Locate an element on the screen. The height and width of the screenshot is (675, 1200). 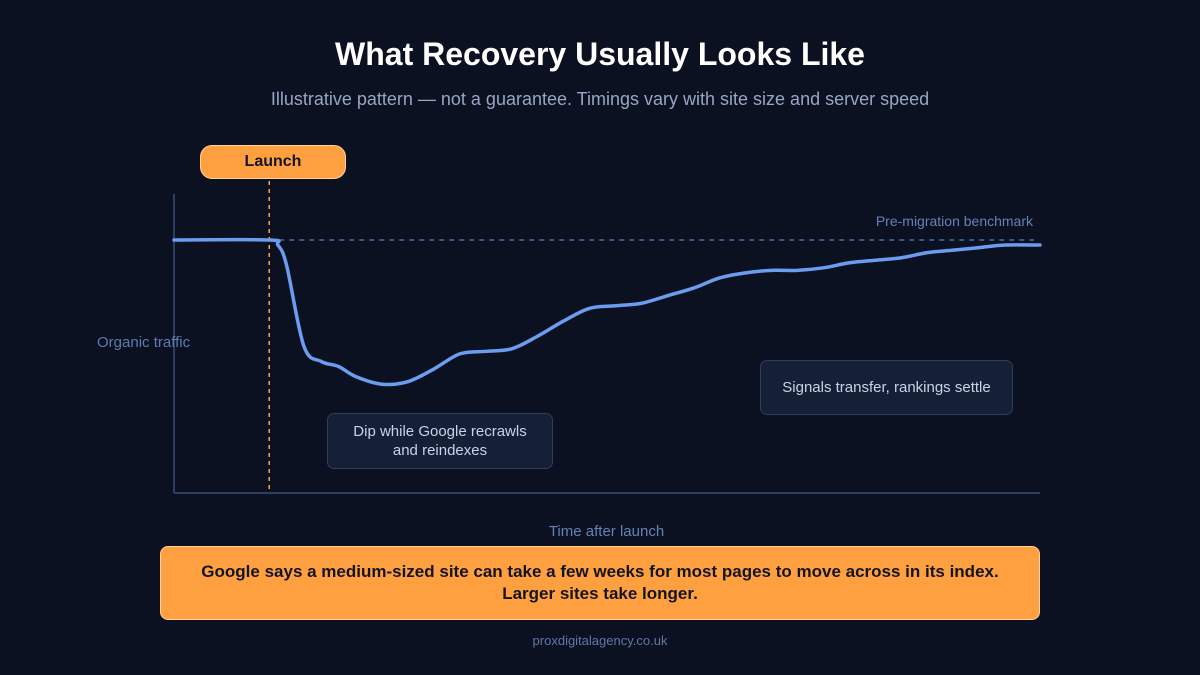
launch-badge: Launch is located at coordinates (273, 162).